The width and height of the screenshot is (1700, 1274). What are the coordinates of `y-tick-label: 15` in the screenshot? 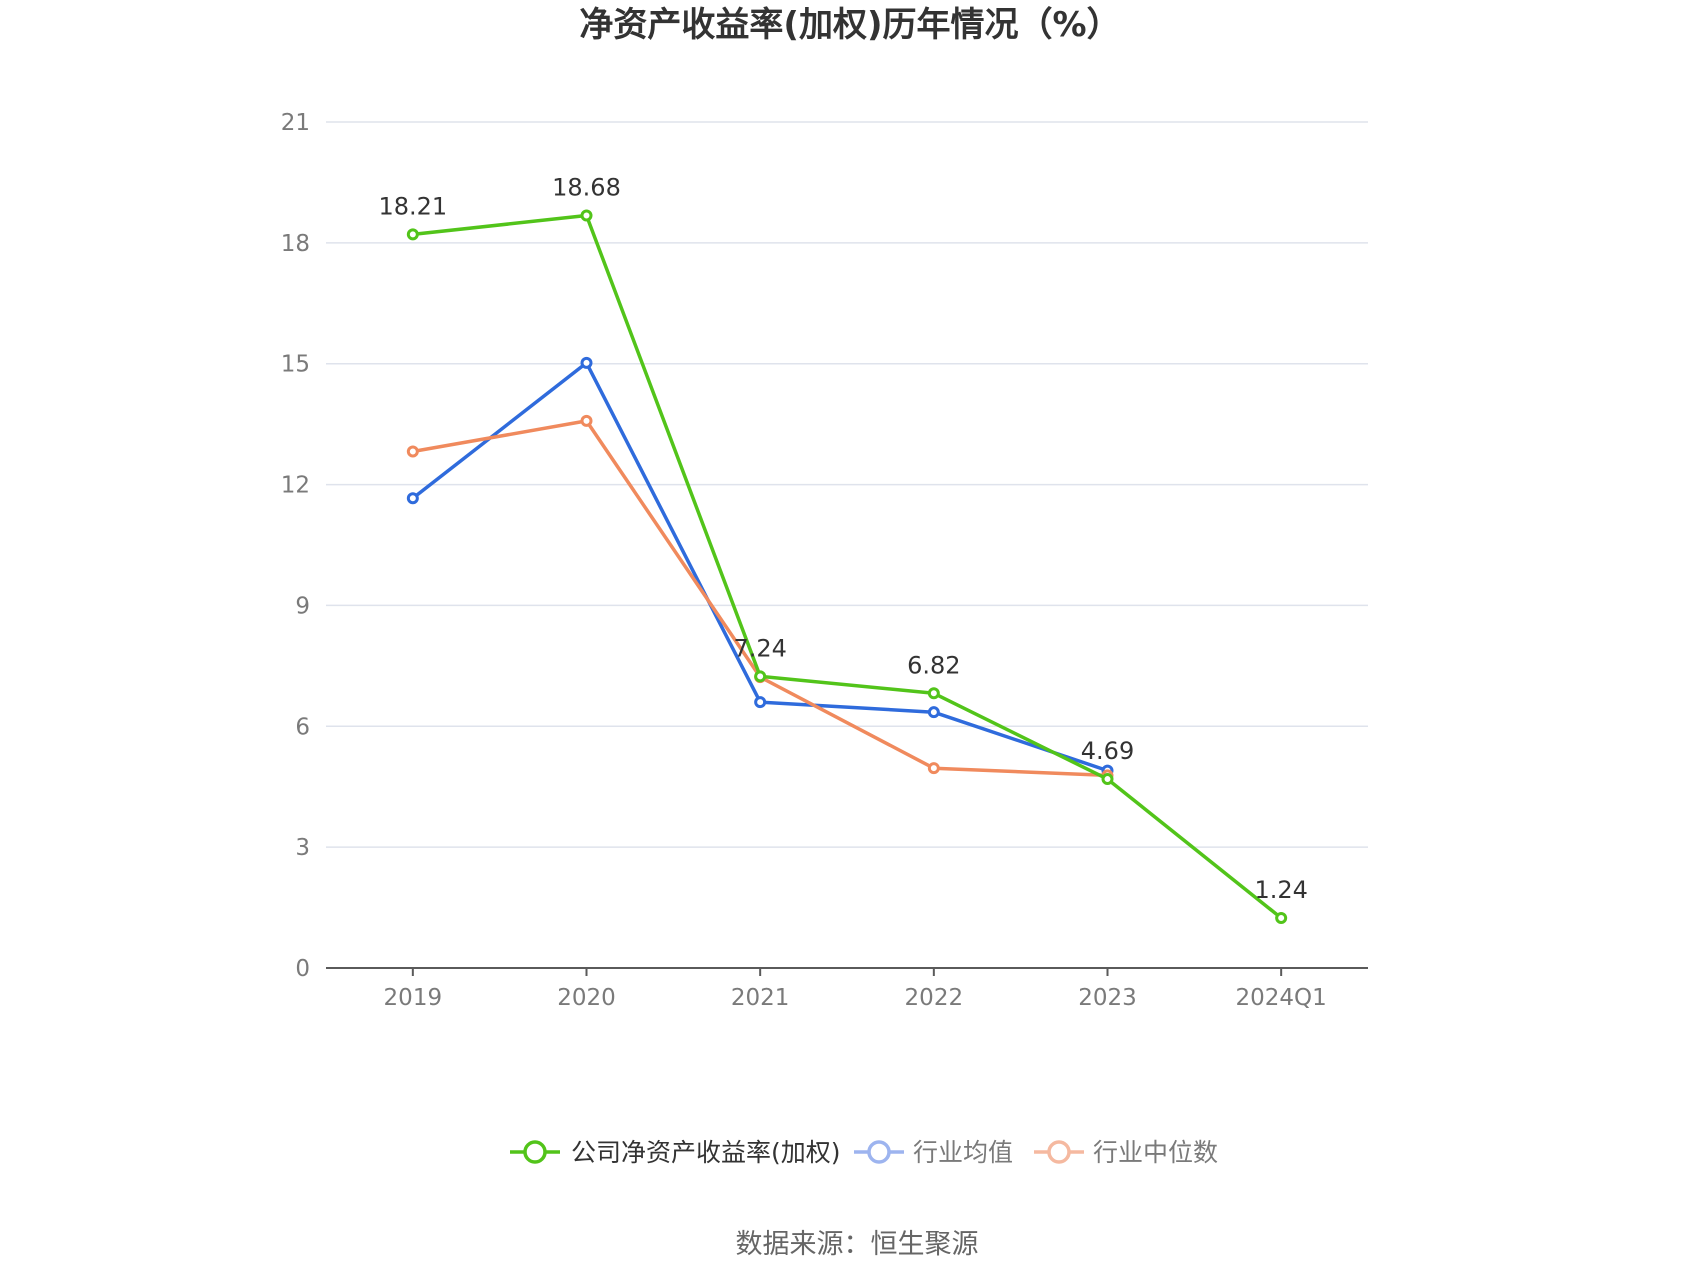 It's located at (295, 365).